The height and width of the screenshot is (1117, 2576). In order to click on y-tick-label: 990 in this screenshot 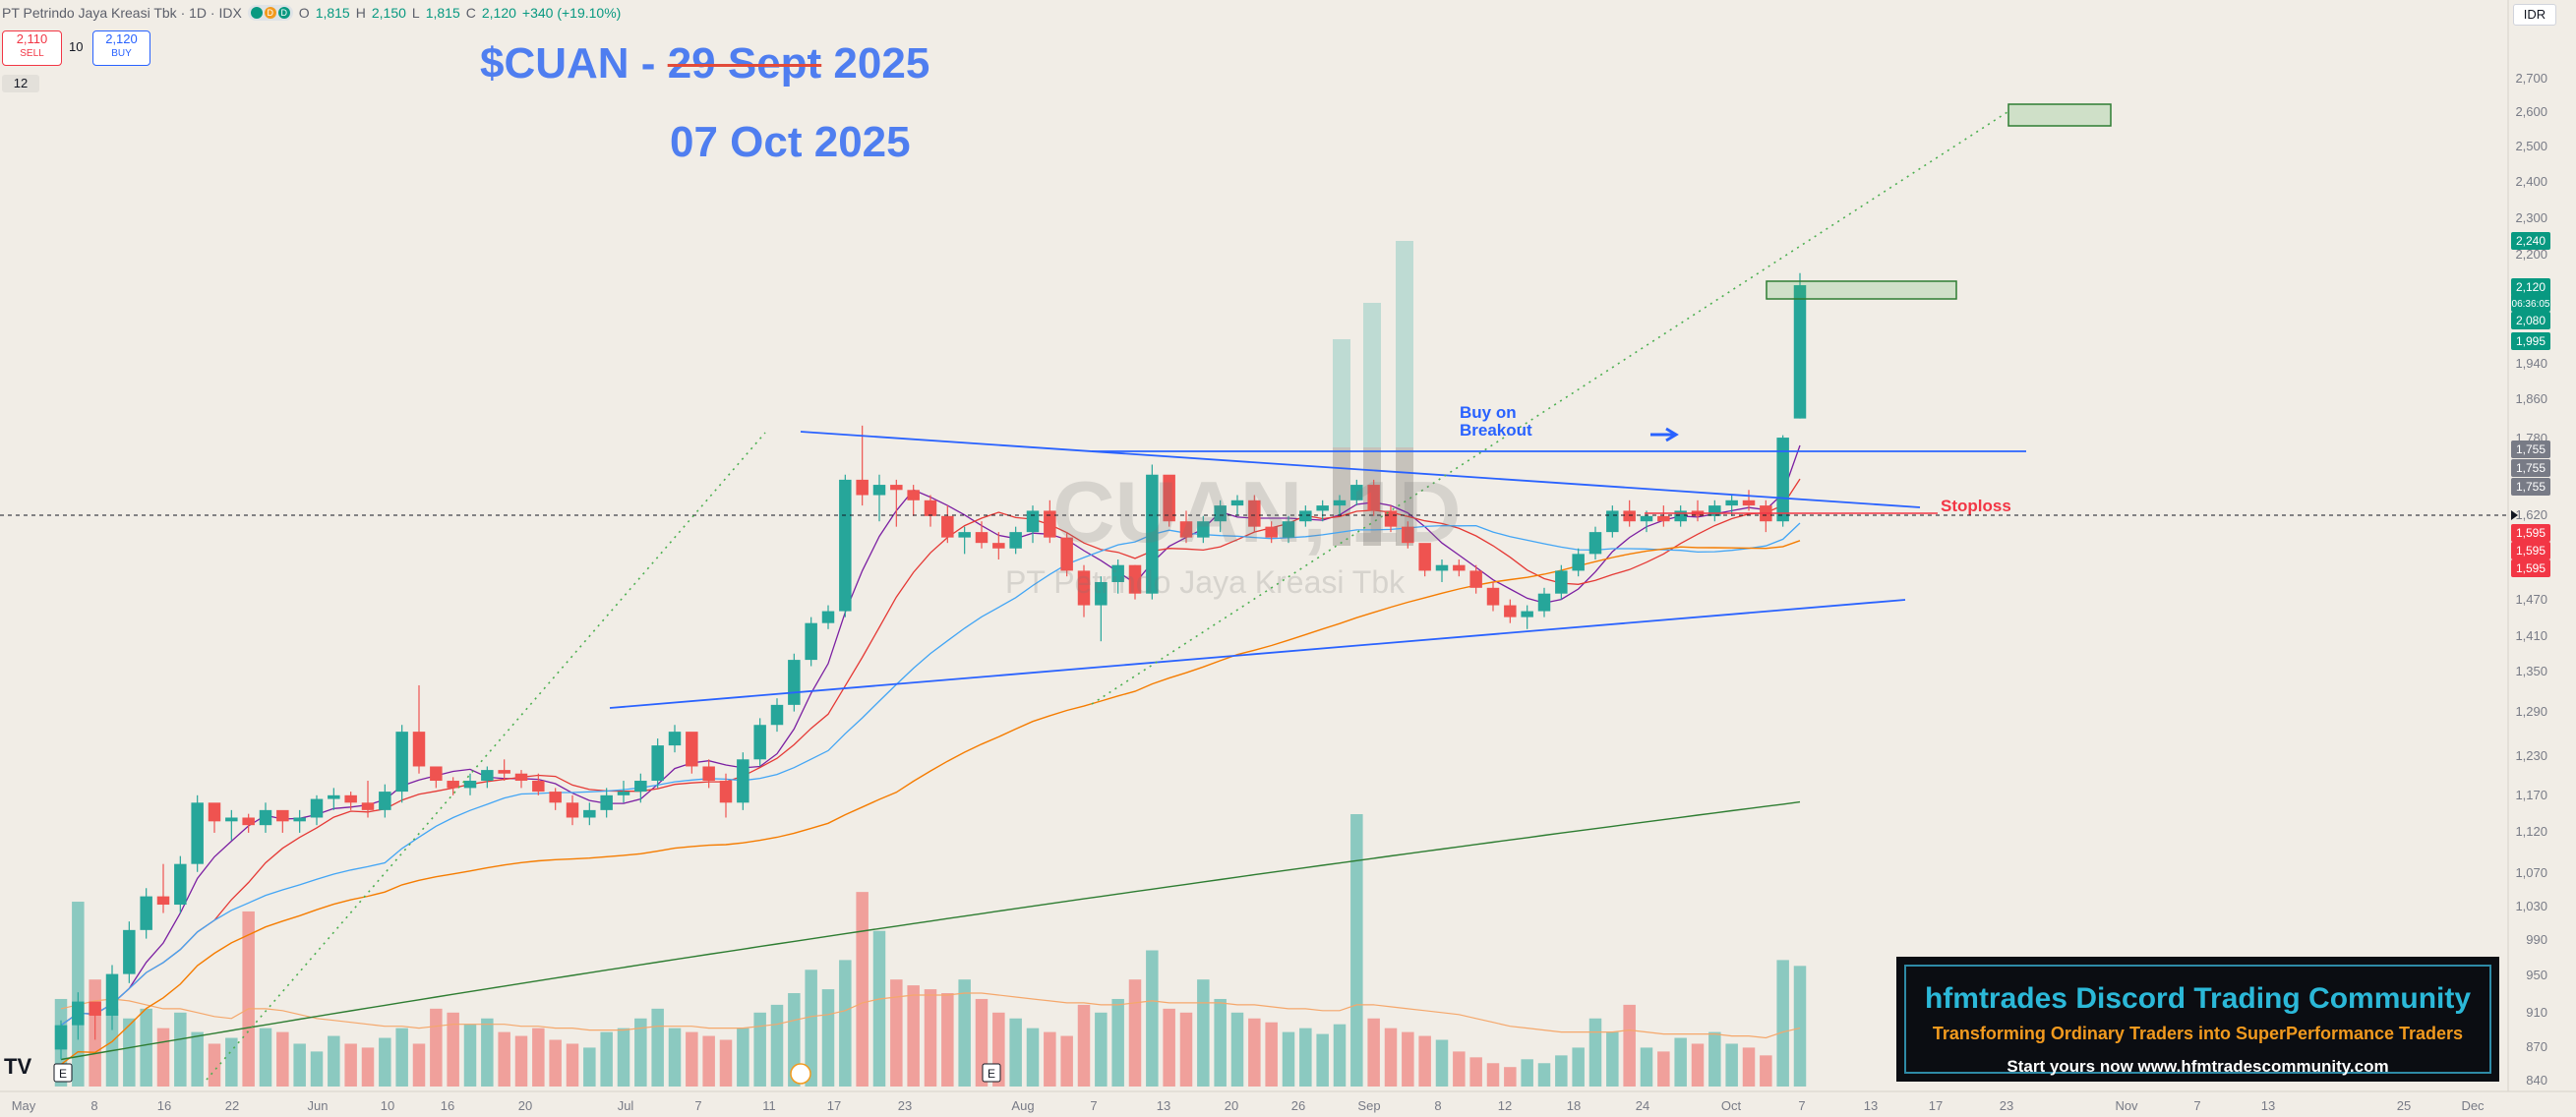, I will do `click(2537, 940)`.